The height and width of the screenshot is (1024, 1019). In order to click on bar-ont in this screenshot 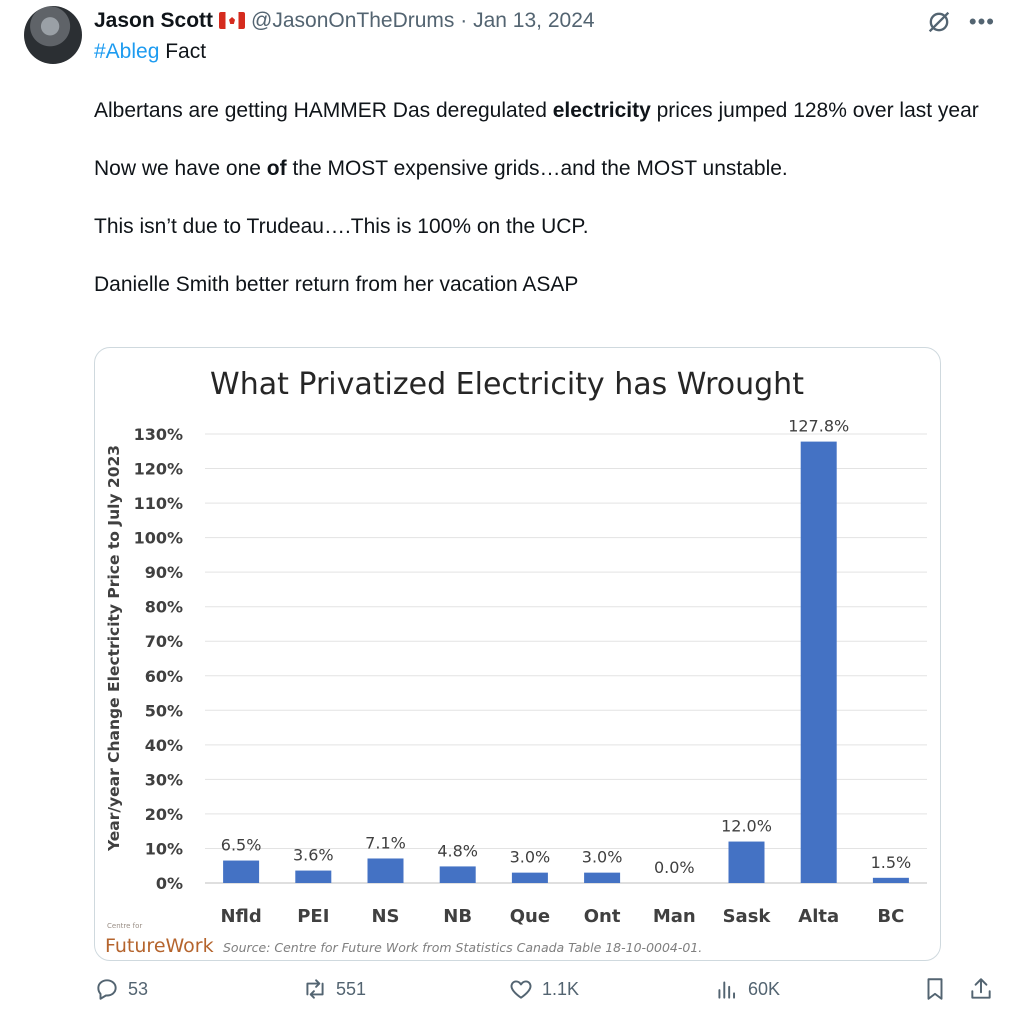, I will do `click(602, 877)`.